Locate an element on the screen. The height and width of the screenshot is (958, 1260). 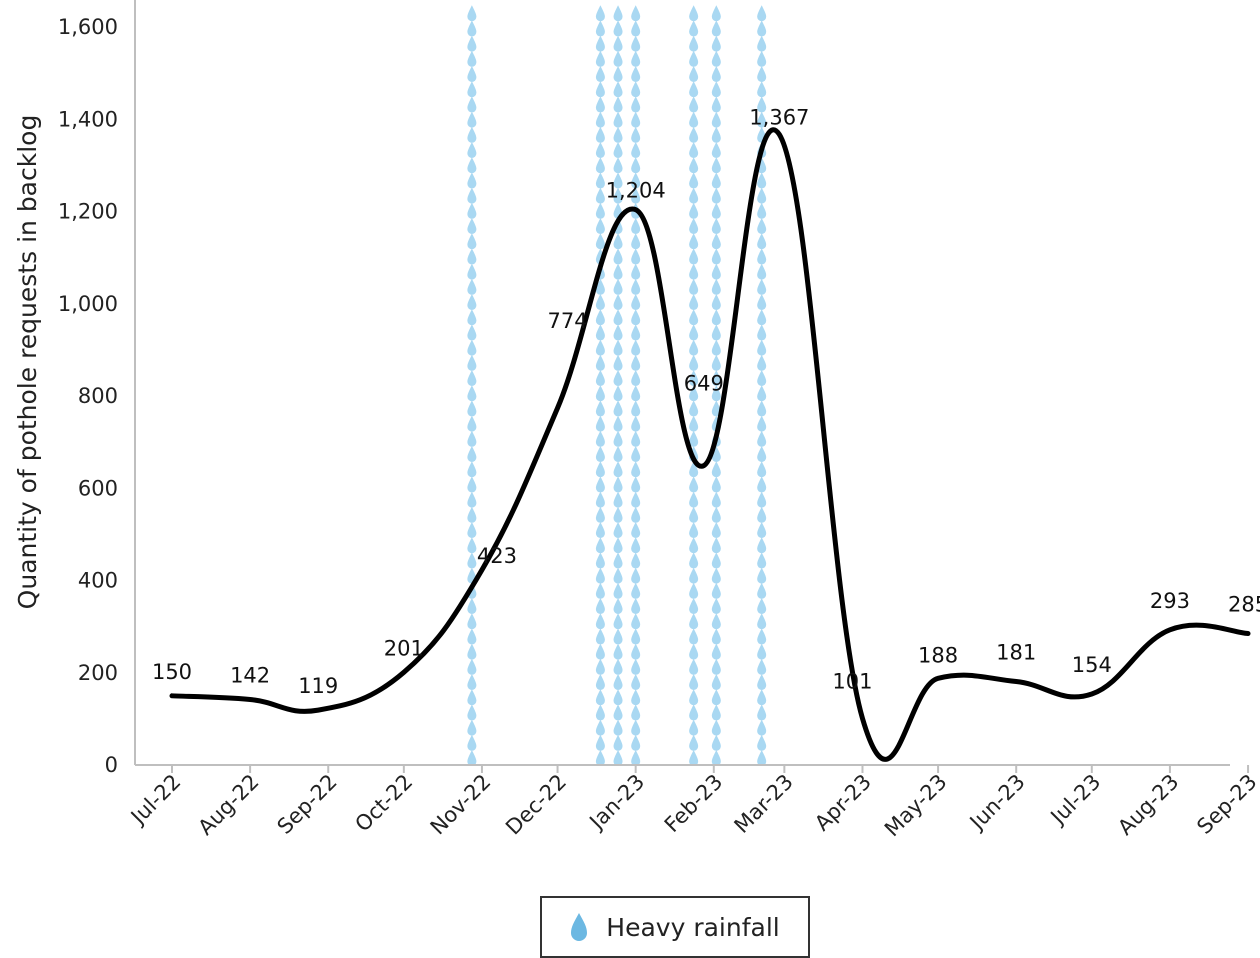
x-tick-label: Jun-23 is located at coordinates (997, 803).